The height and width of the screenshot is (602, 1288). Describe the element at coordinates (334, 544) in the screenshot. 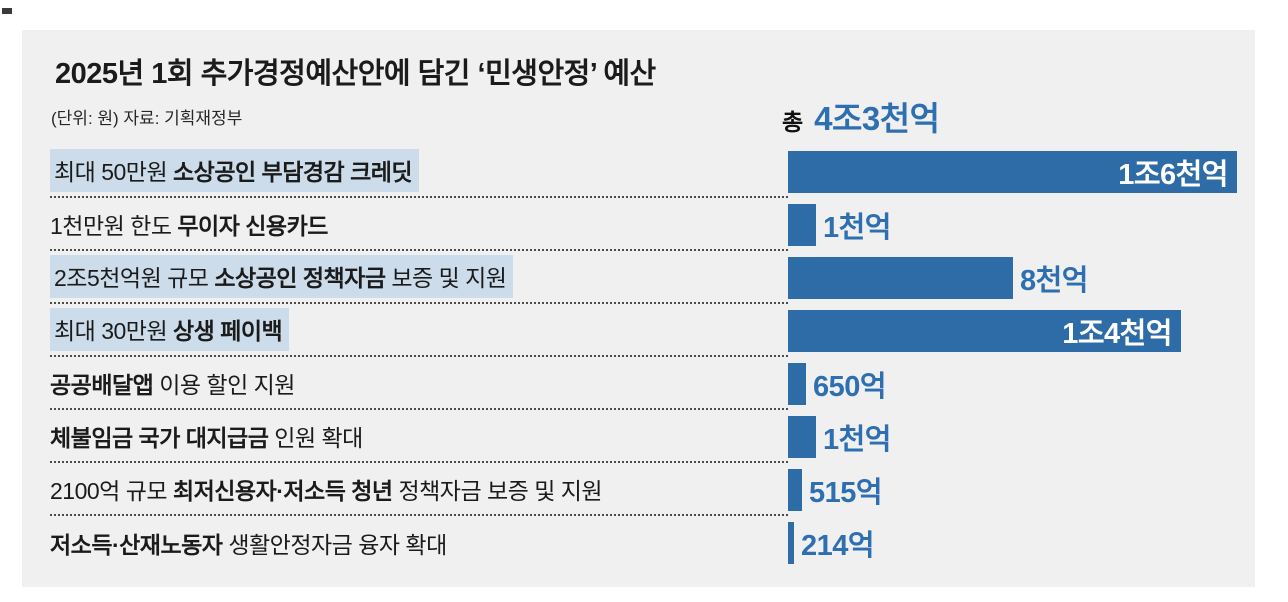

I see `label-segment: 생활안정자금 융자 확대` at that location.